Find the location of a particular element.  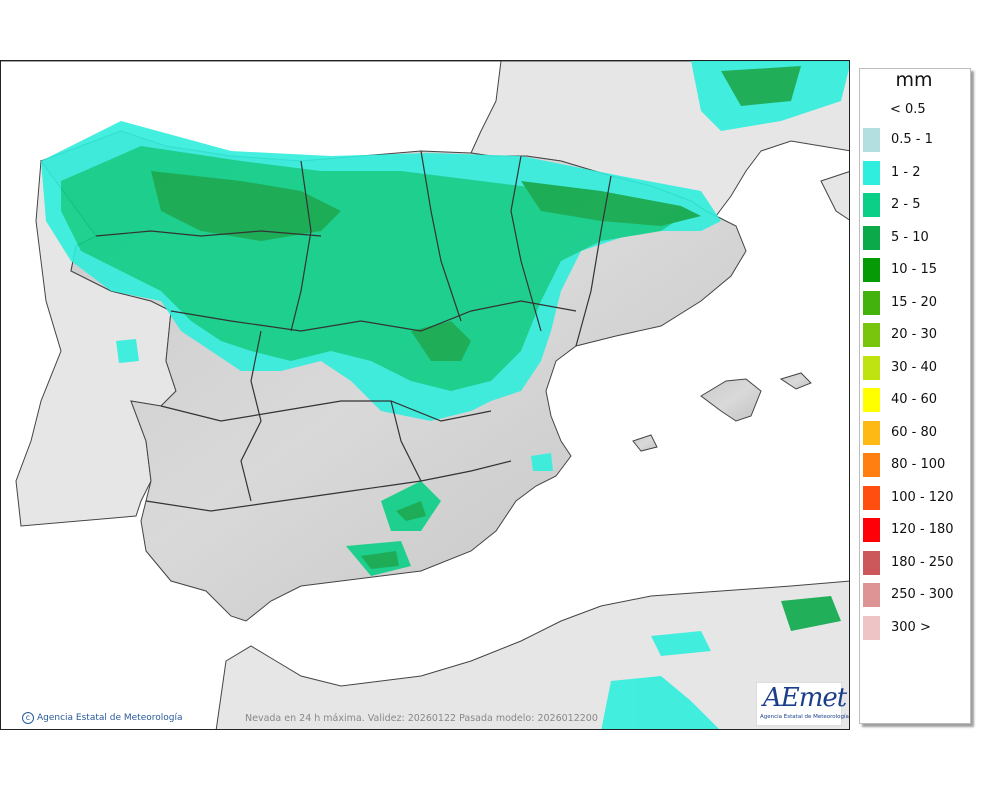

legend-row: 20 - 30 is located at coordinates (915, 335).